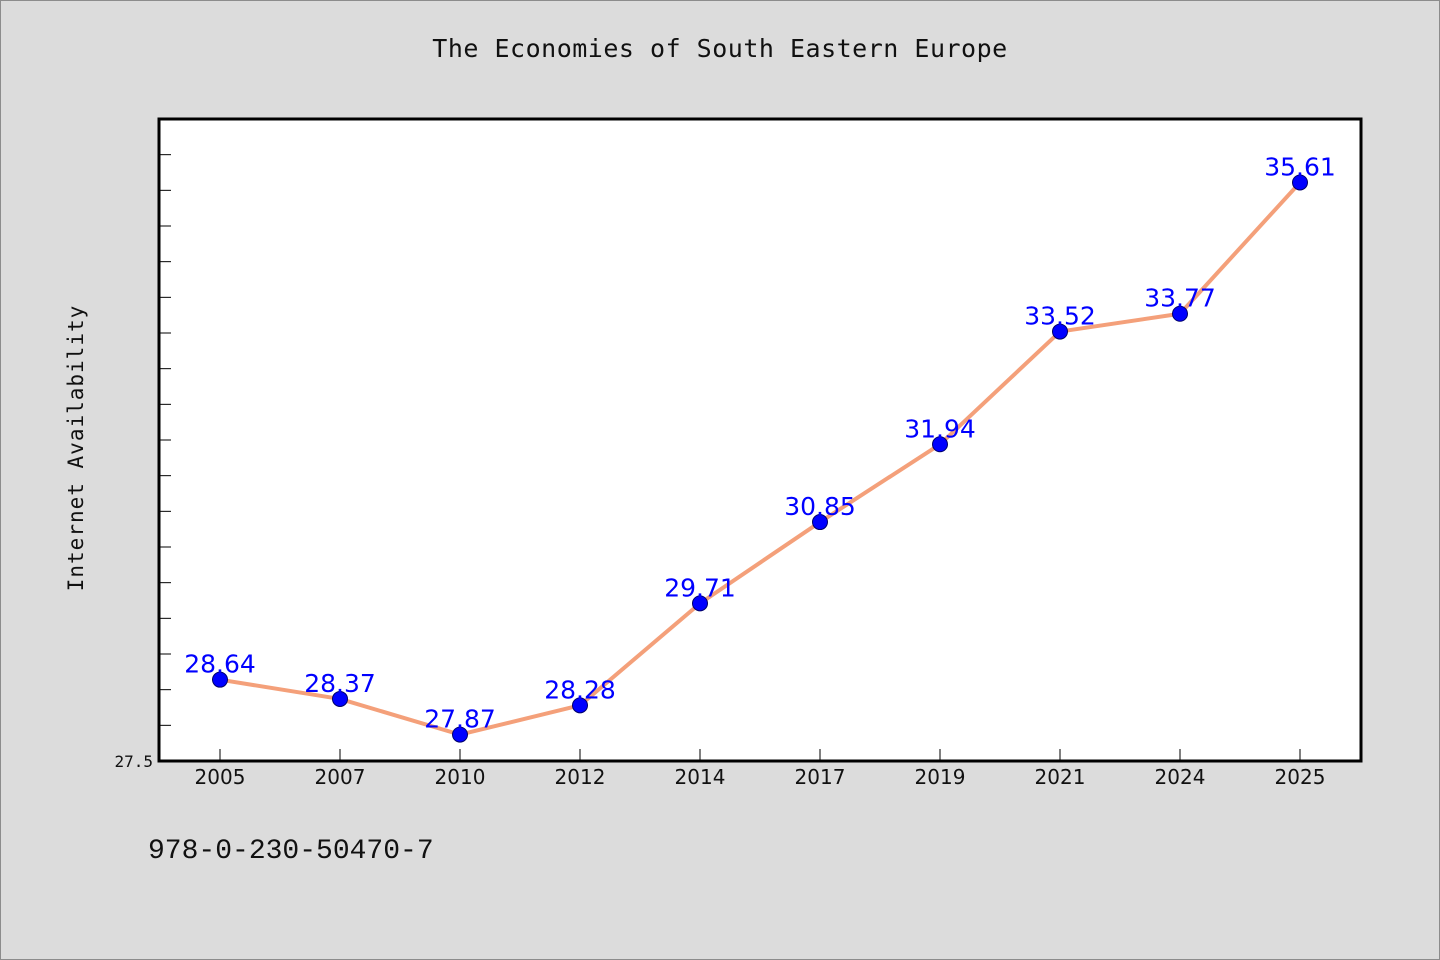  What do you see at coordinates (1060, 316) in the screenshot?
I see `data-label: 33.52` at bounding box center [1060, 316].